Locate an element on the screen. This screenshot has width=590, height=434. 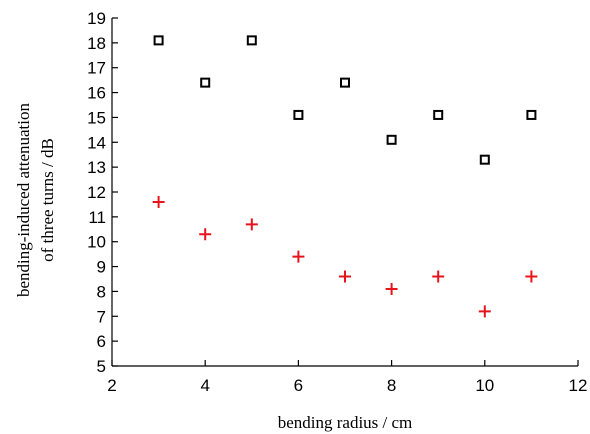
x-tick-label: 2 is located at coordinates (111, 385).